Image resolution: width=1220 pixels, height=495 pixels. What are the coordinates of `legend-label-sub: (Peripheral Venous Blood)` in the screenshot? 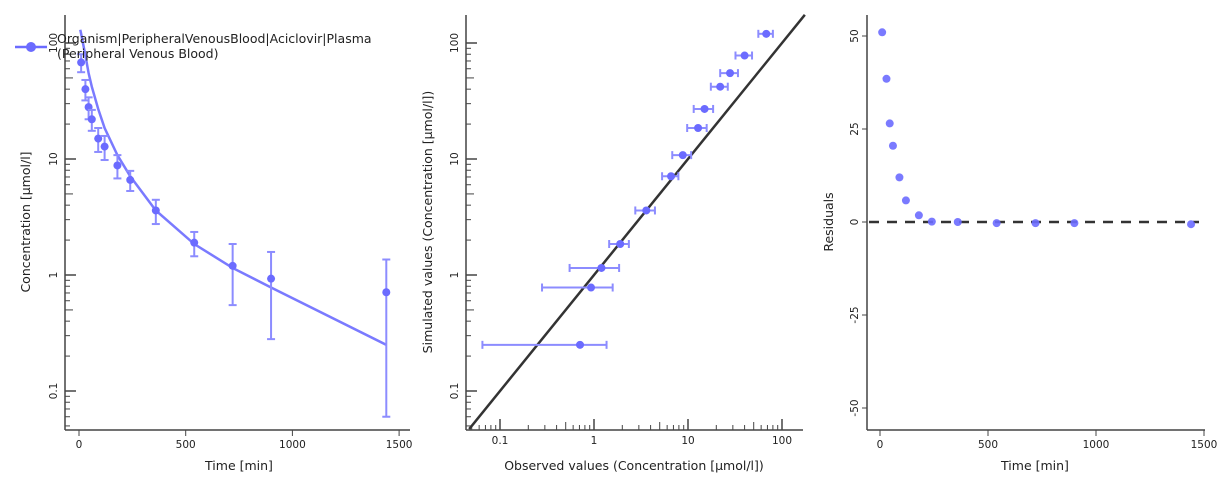 It's located at (138, 53).